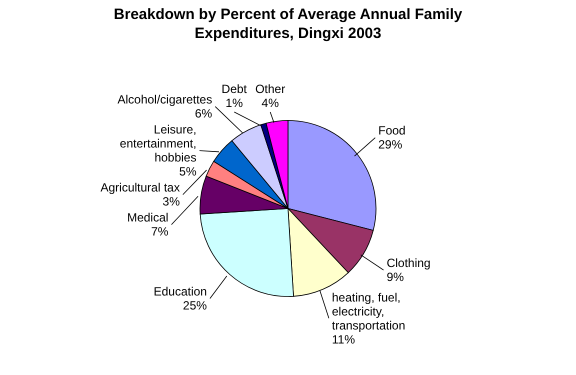 Image resolution: width=576 pixels, height=375 pixels. What do you see at coordinates (344, 339) in the screenshot?
I see `data-label: 11%` at bounding box center [344, 339].